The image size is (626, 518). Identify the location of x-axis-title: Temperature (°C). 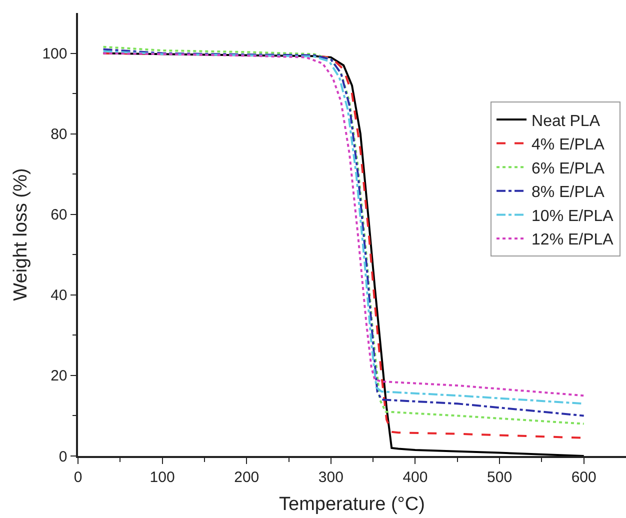
(352, 505).